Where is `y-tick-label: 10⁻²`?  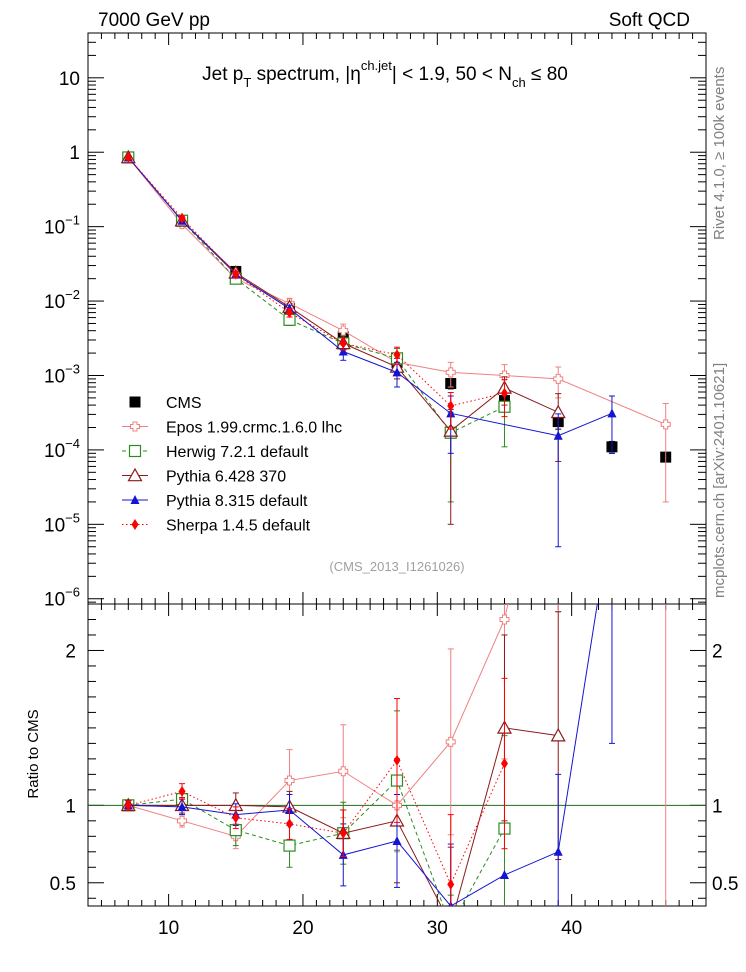
y-tick-label: 10⁻² is located at coordinates (62, 300).